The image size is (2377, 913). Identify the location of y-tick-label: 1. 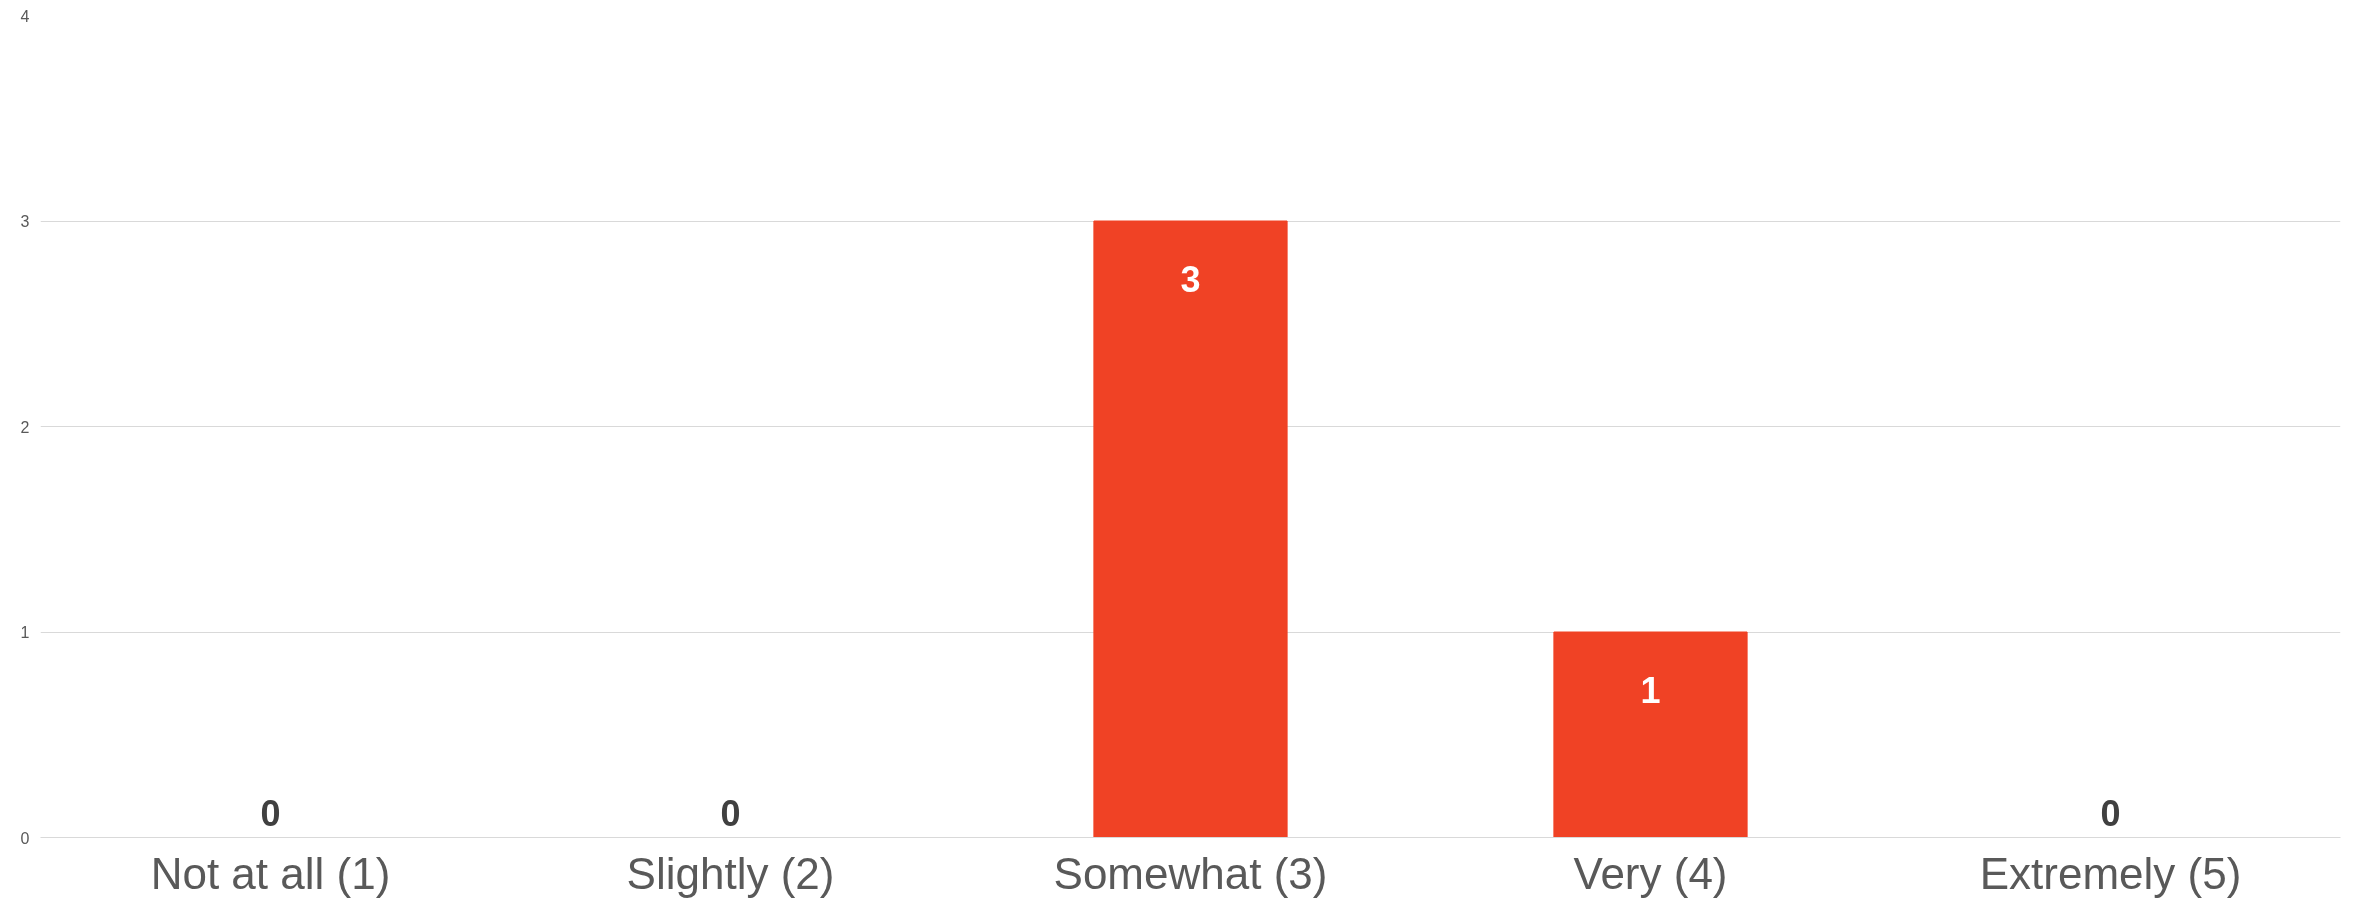
(25, 632).